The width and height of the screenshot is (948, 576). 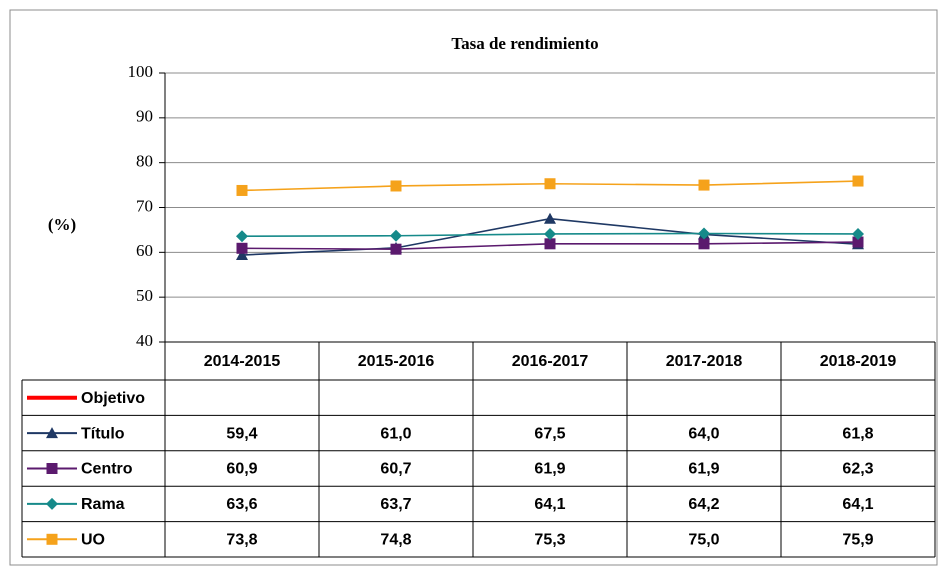 What do you see at coordinates (144, 250) in the screenshot?
I see `y-tick-label: 60` at bounding box center [144, 250].